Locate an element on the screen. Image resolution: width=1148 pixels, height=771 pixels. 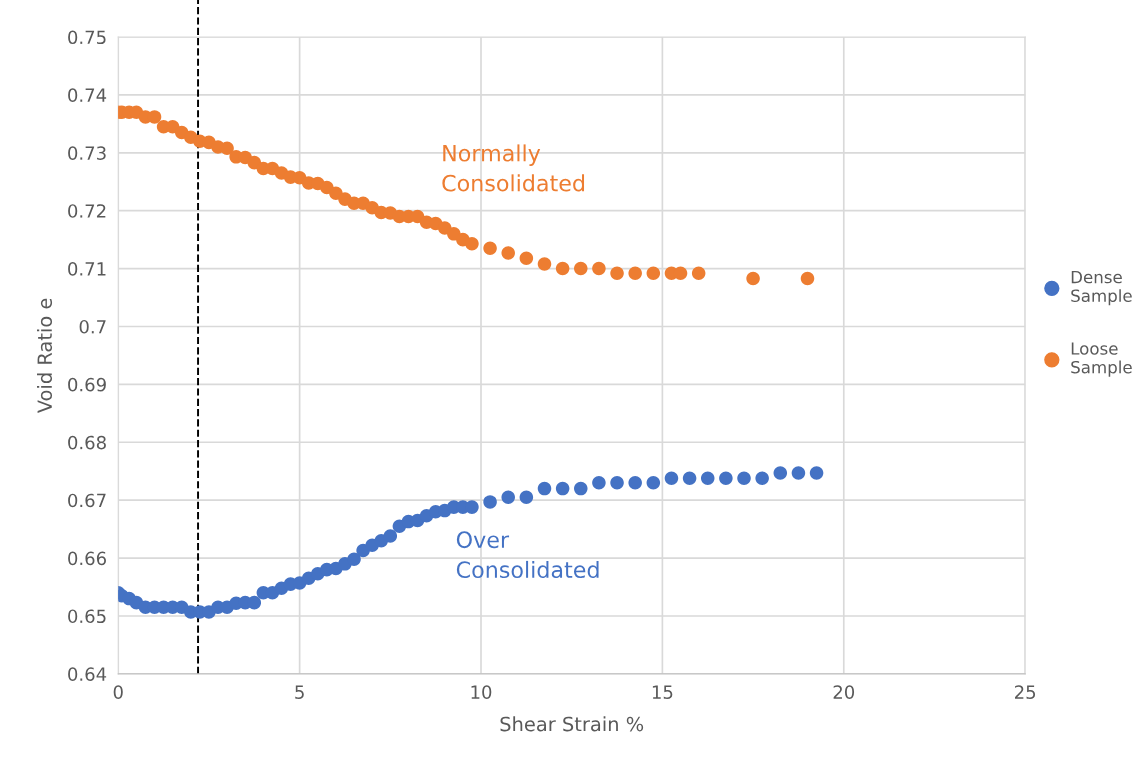
x-axis-title: Shear Strain % is located at coordinates (572, 724).